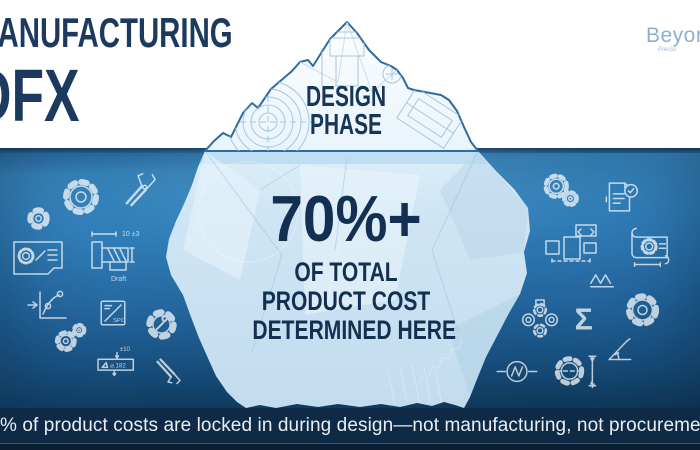  Describe the element at coordinates (113, 257) in the screenshot. I see `part-drawing-icon: 10 ±3 Draft` at that location.